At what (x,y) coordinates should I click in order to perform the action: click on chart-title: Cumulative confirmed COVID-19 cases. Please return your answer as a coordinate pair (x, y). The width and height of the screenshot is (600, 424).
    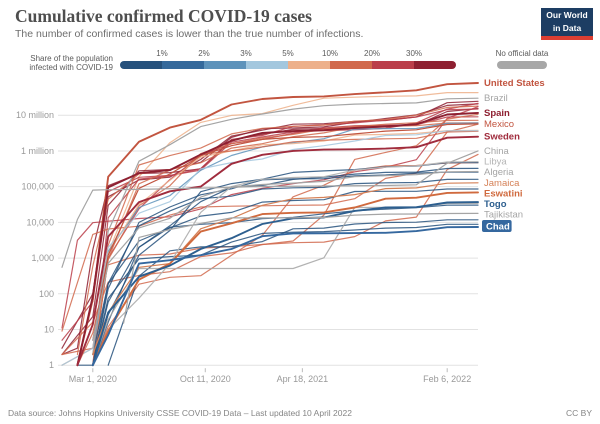
    Looking at the image, I should click on (163, 16).